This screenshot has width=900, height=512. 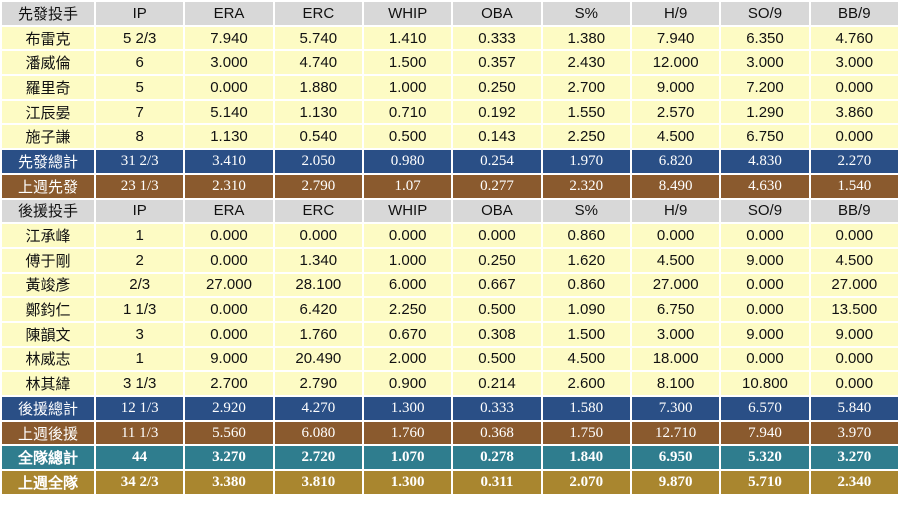 I want to click on stat-cell: 3.410, so click(x=229, y=161).